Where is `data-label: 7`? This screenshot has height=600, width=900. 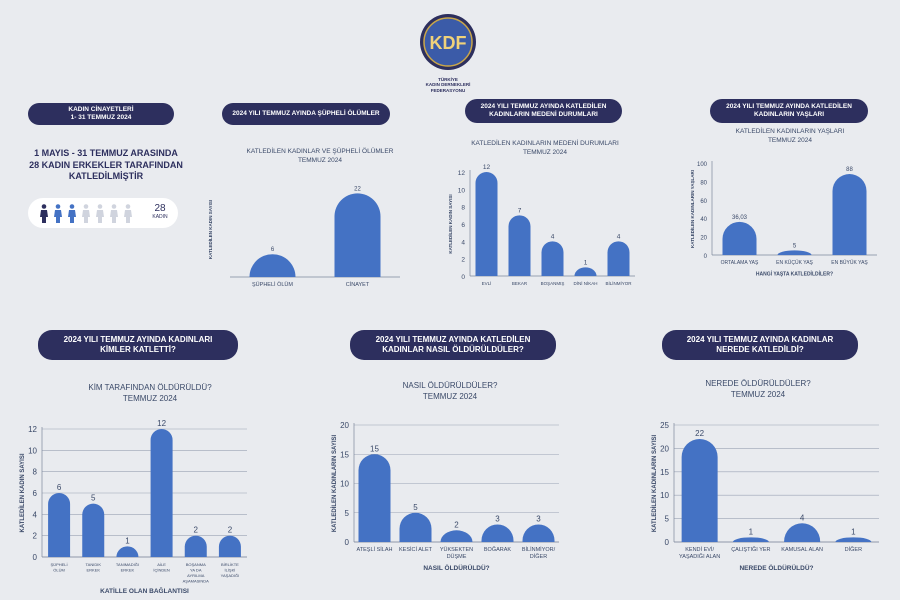
data-label: 7 is located at coordinates (520, 210).